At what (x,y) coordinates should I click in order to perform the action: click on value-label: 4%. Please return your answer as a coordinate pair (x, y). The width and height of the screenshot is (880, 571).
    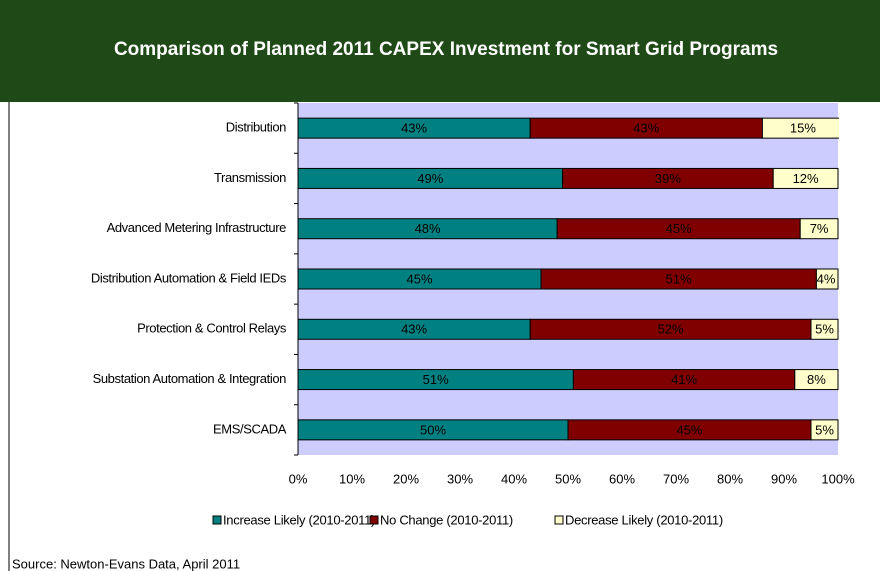
    Looking at the image, I should click on (826, 278).